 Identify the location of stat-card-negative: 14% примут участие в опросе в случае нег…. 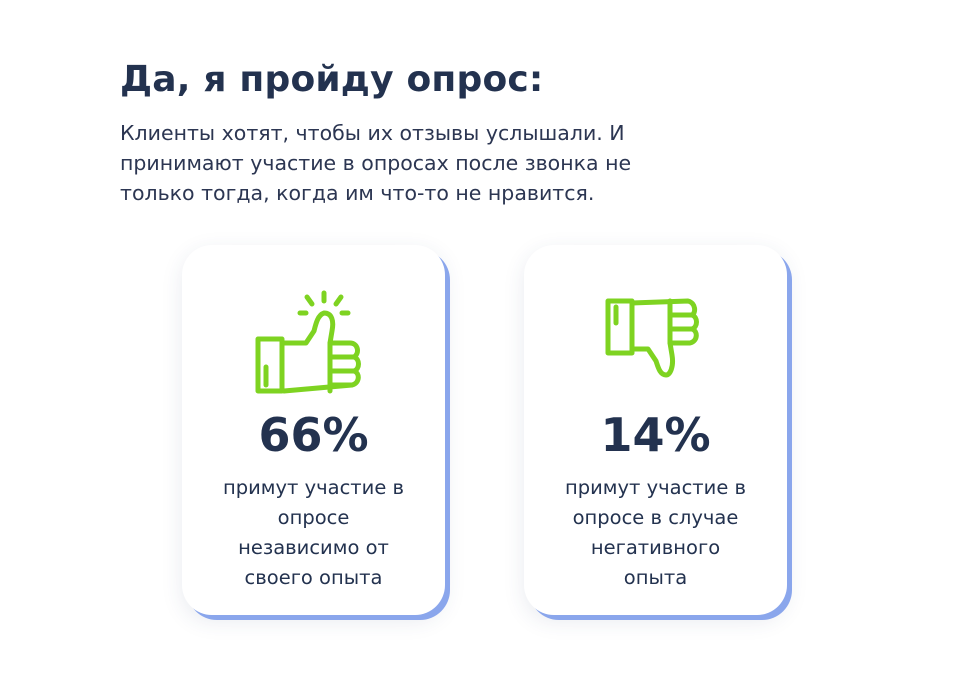
(655, 430).